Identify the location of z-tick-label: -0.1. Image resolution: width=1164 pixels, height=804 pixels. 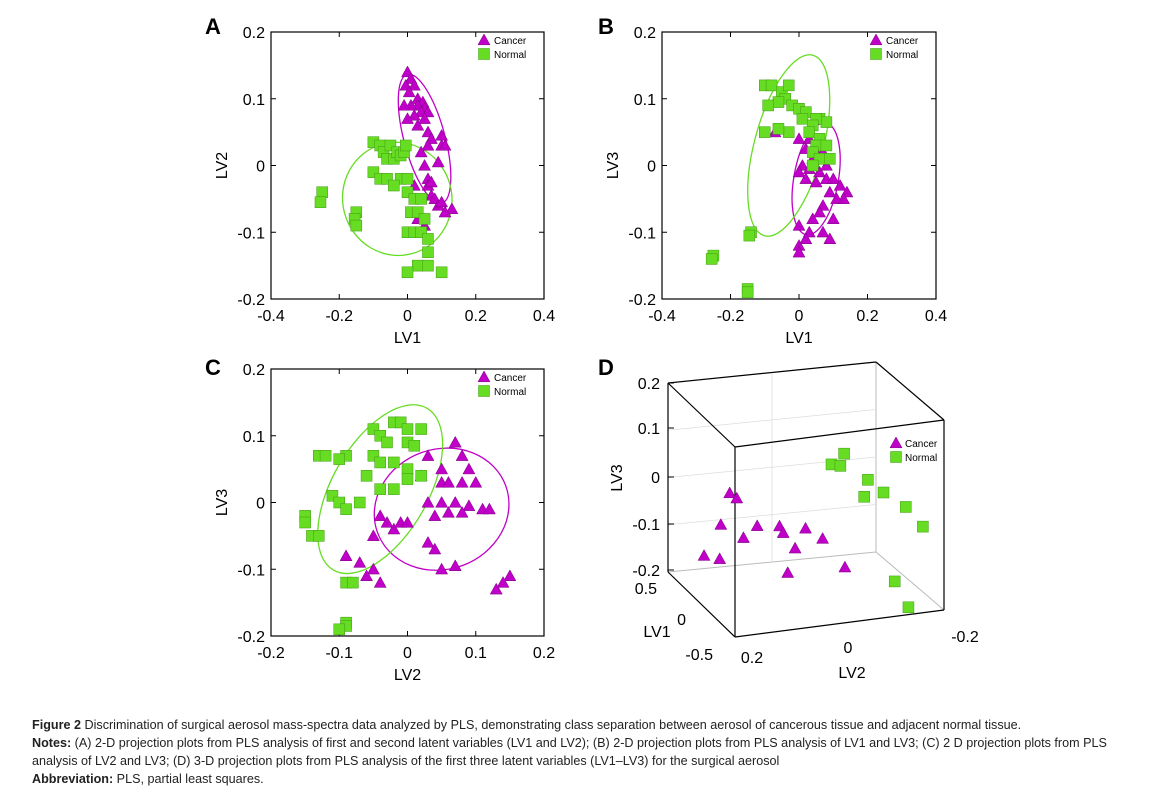
(646, 525).